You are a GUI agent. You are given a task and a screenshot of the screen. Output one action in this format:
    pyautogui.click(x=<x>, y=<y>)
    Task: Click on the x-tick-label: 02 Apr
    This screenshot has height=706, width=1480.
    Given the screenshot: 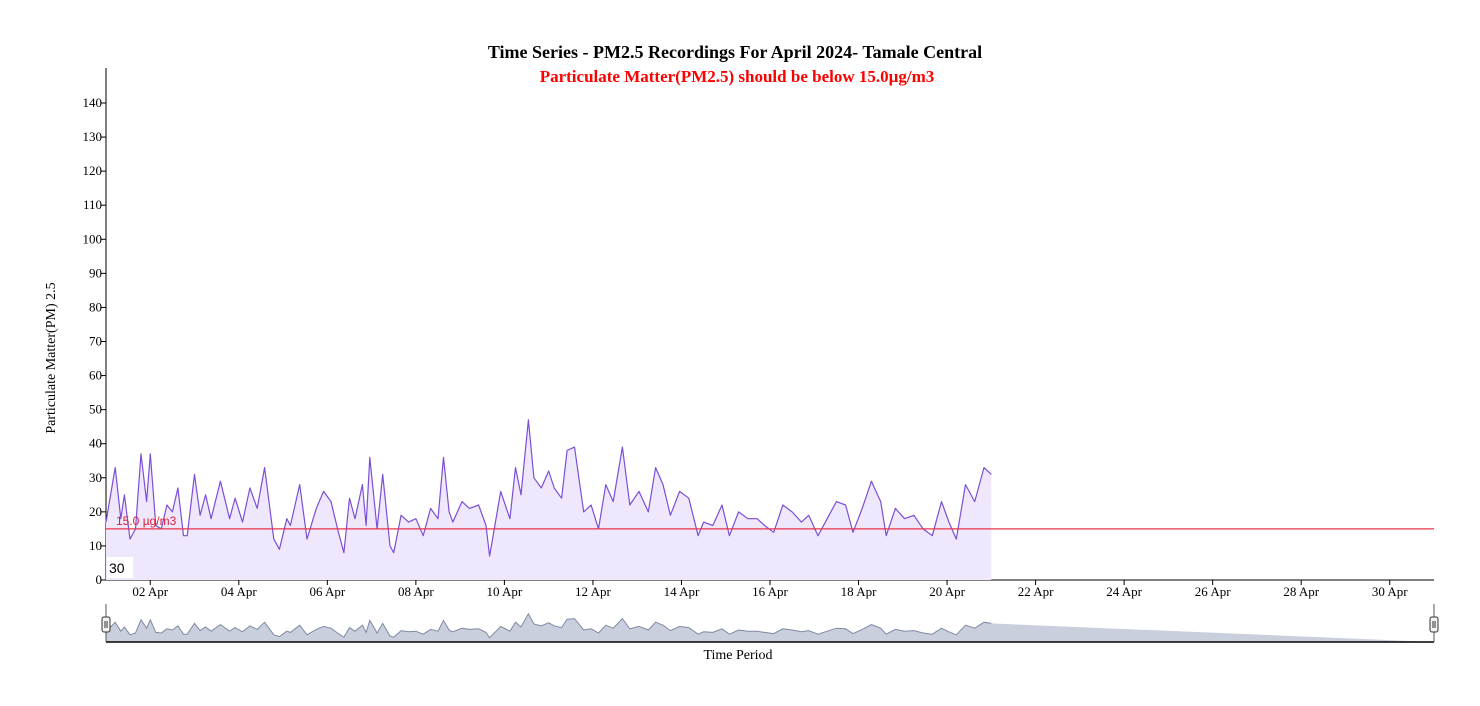 What is the action you would take?
    pyautogui.click(x=150, y=591)
    